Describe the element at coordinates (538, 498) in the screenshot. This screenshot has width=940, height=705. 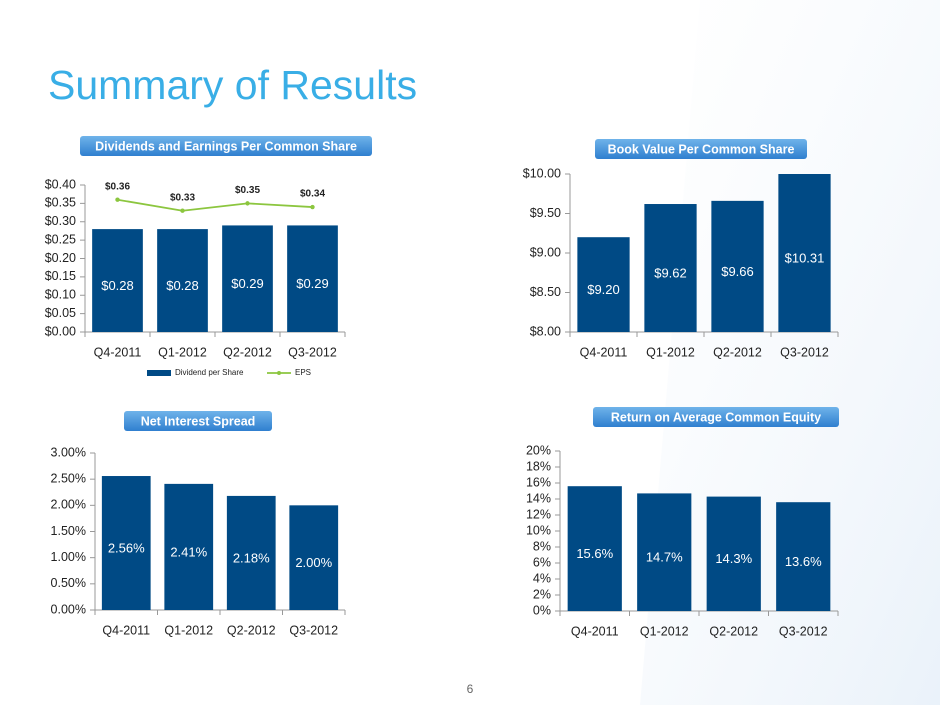
I see `y-tick-label: 14%` at that location.